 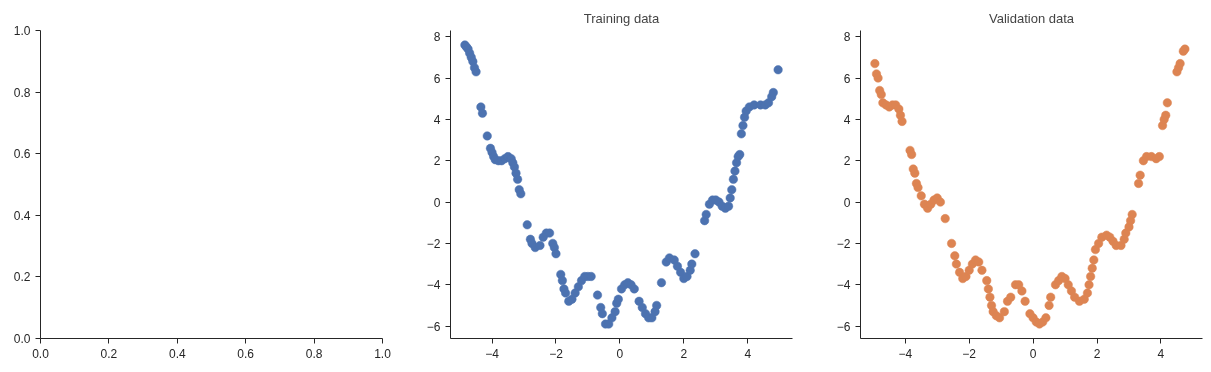 What do you see at coordinates (22, 92) in the screenshot?
I see `y-tick-label: 0.8` at bounding box center [22, 92].